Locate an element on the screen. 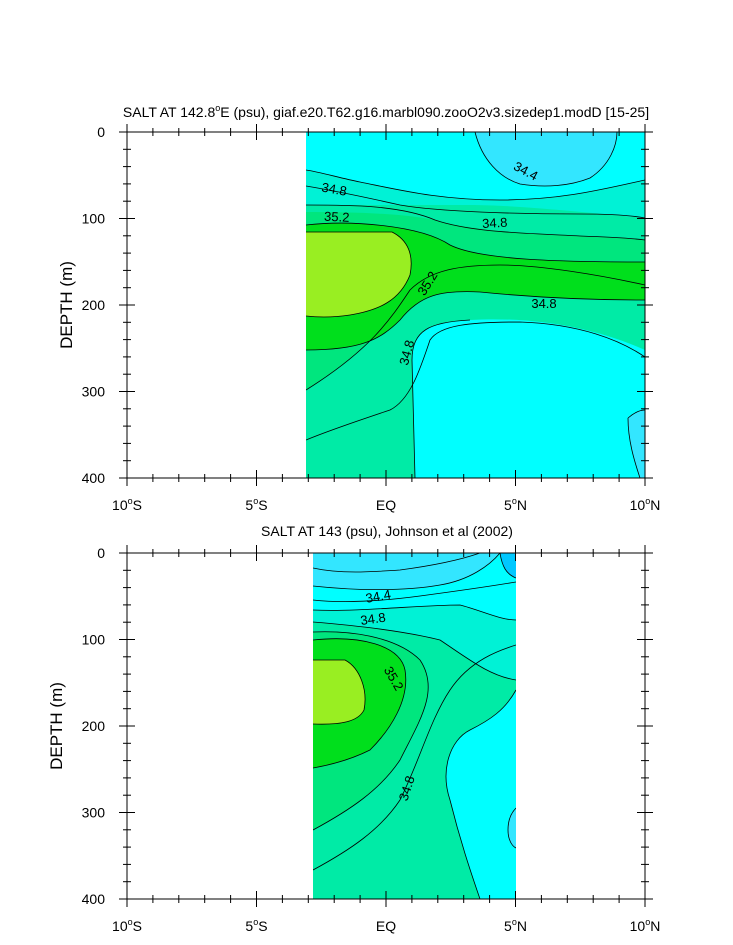  contour-labels-panel-2: 34.434.835.234.8 is located at coordinates (388, 695).